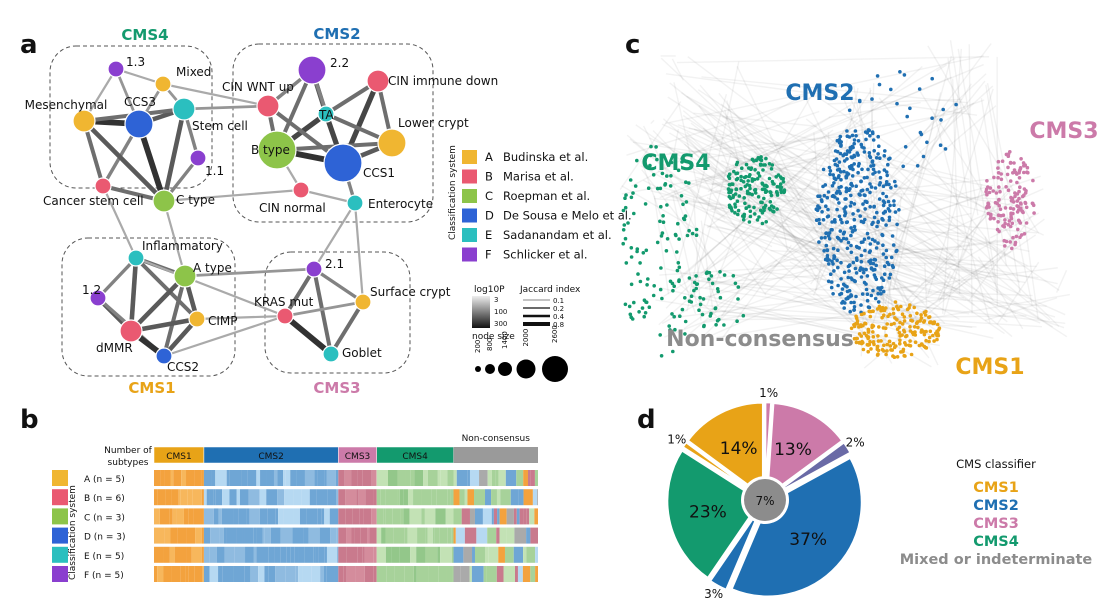 Image resolution: width=1115 pixels, height=598 pixels. What do you see at coordinates (632, 45) in the screenshot?
I see `panel-letter-c: c` at bounding box center [632, 45].